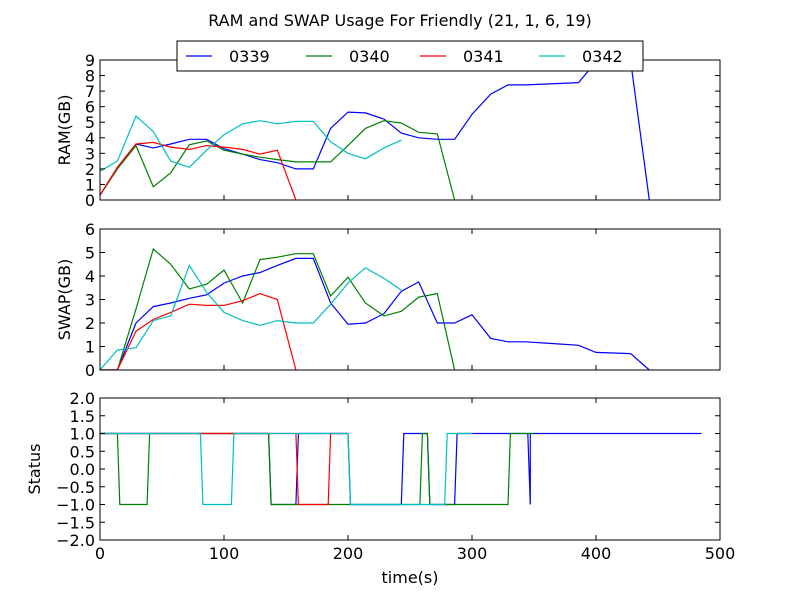 This screenshot has height=600, width=800. I want to click on legend-label-0341: 0341, so click(483, 56).